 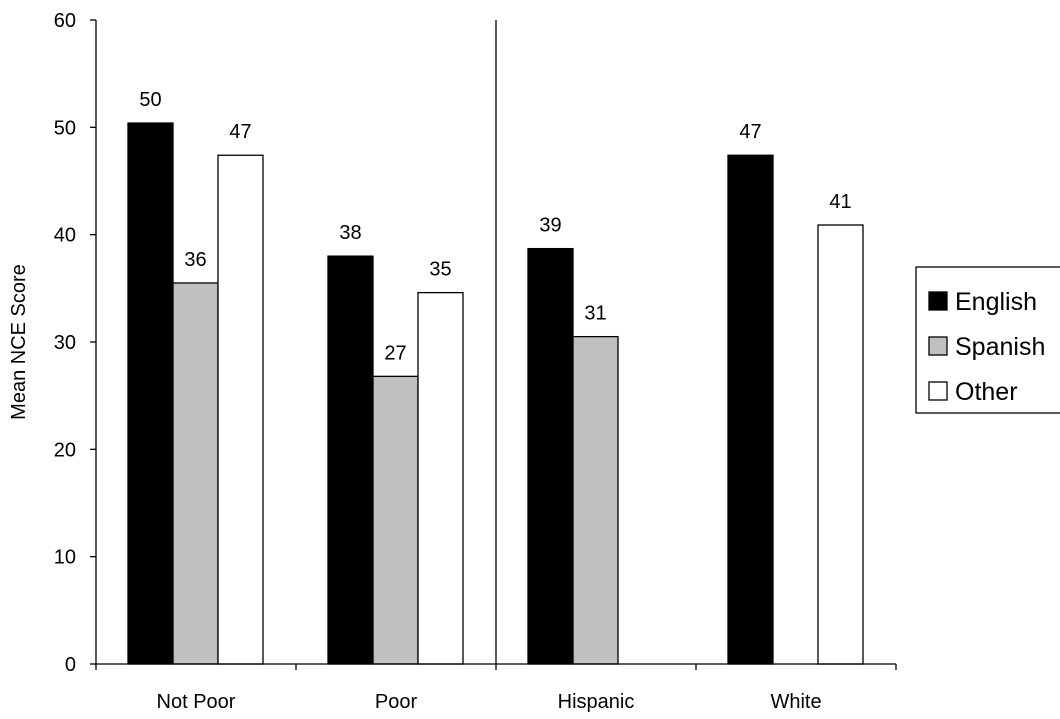 I want to click on y-tick-label: 30, so click(x=65, y=343).